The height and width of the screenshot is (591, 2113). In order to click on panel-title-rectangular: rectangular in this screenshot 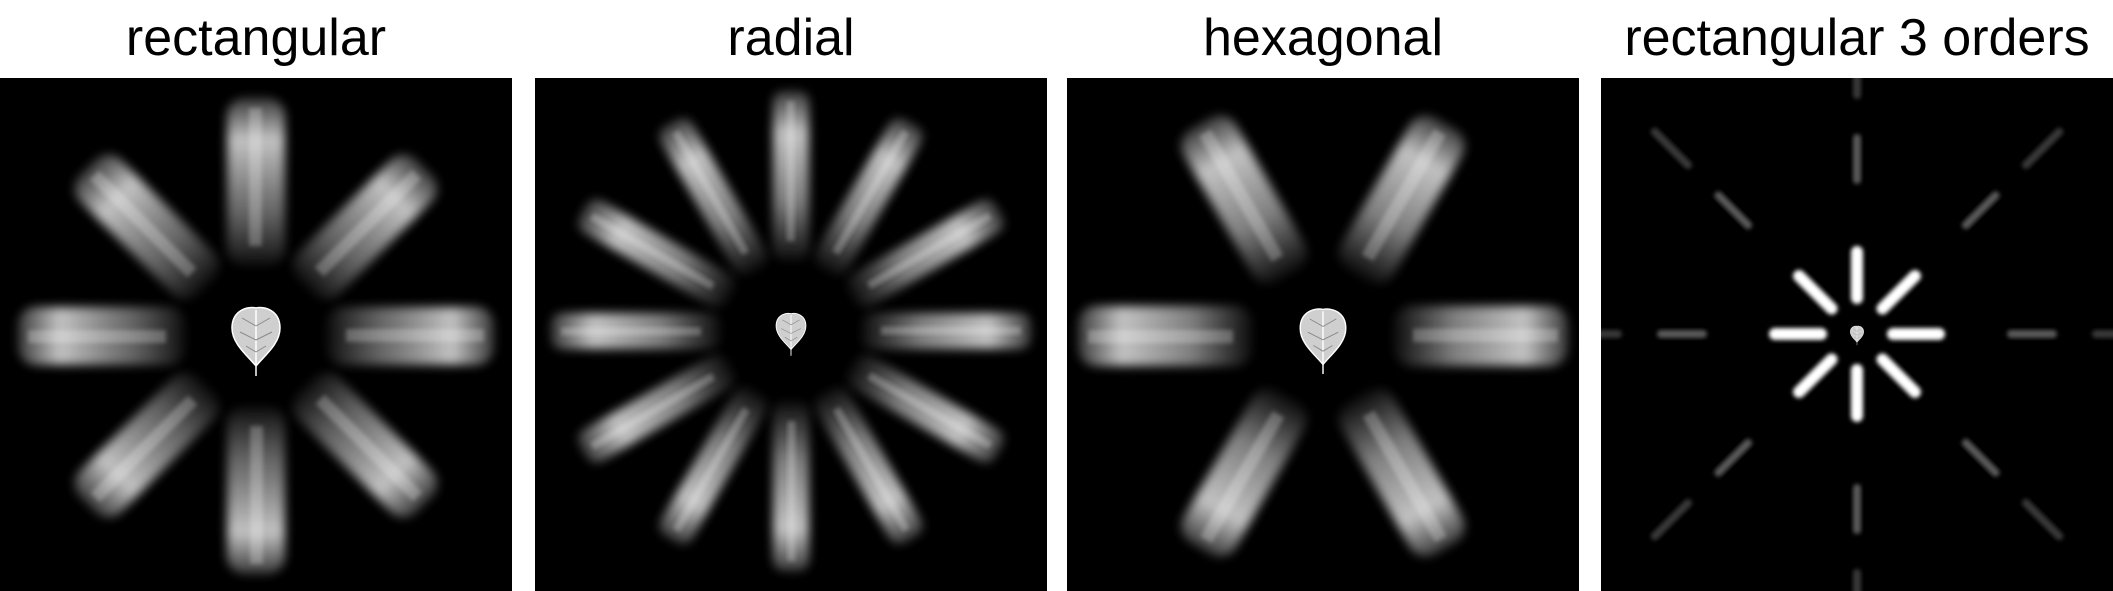, I will do `click(256, 38)`.